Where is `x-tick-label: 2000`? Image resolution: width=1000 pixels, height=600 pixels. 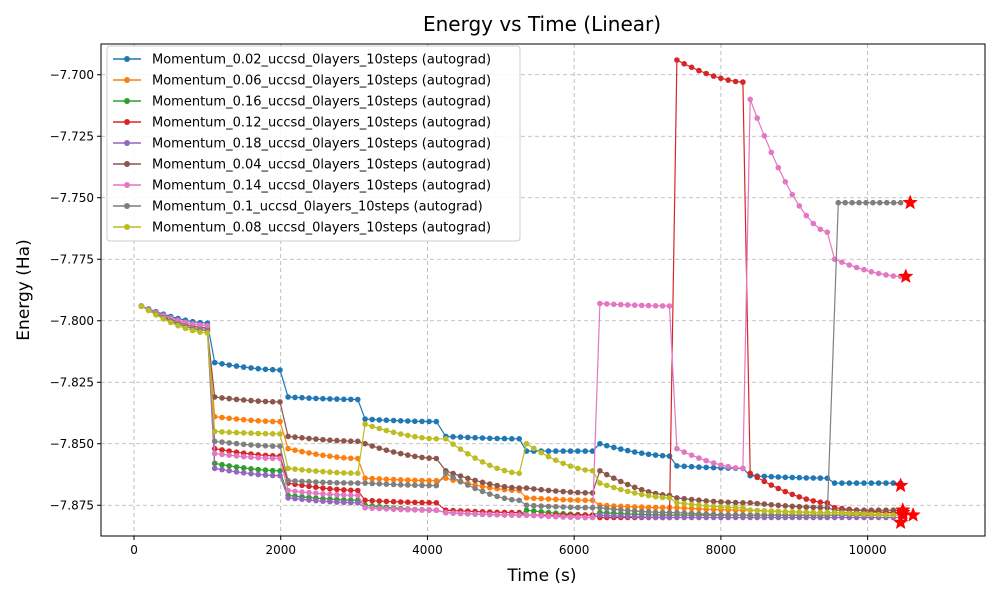 x-tick-label: 2000 is located at coordinates (280, 550).